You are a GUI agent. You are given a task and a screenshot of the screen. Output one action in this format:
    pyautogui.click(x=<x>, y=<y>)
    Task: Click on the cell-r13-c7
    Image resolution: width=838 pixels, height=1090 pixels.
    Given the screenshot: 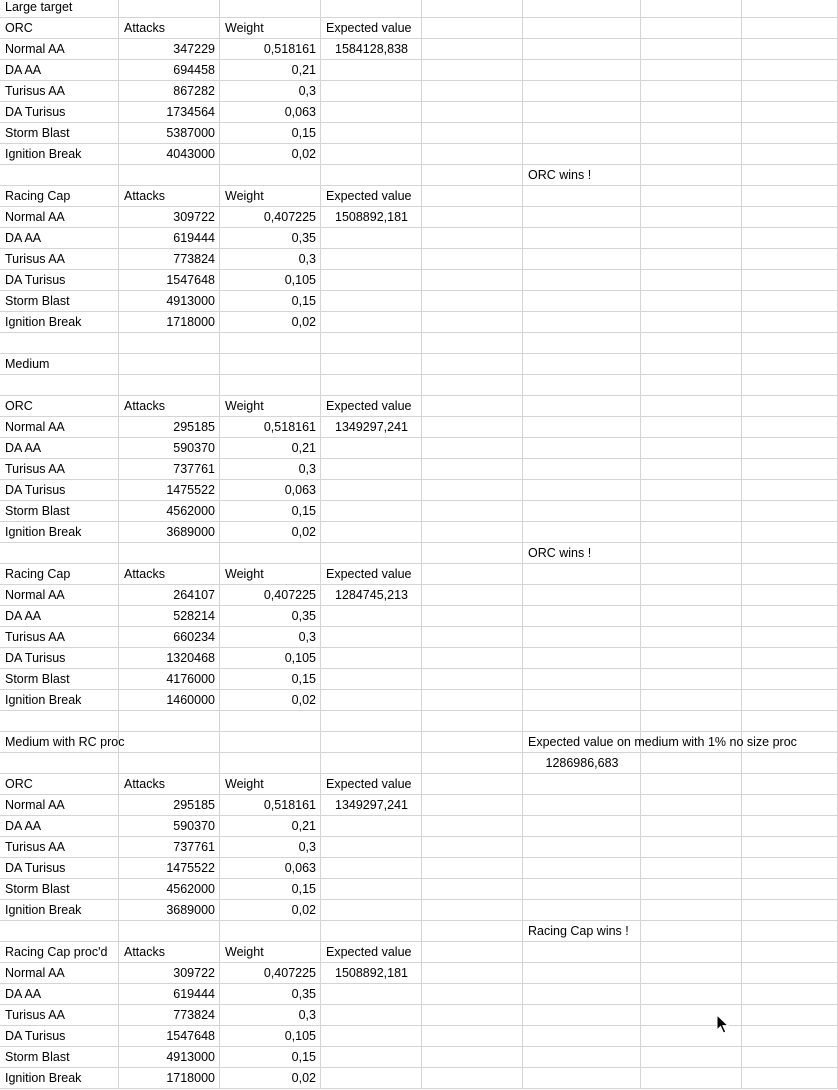 What is the action you would take?
    pyautogui.click(x=691, y=259)
    